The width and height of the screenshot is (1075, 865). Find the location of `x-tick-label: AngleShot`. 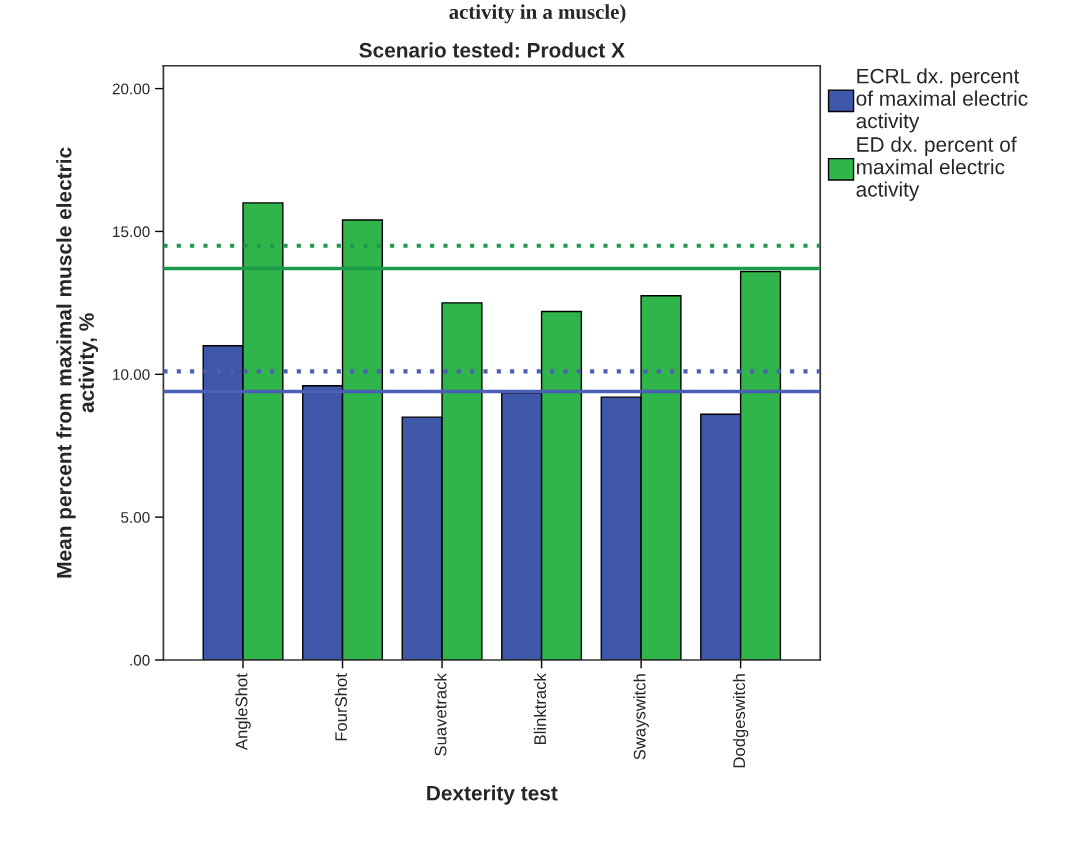

x-tick-label: AngleShot is located at coordinates (243, 712).